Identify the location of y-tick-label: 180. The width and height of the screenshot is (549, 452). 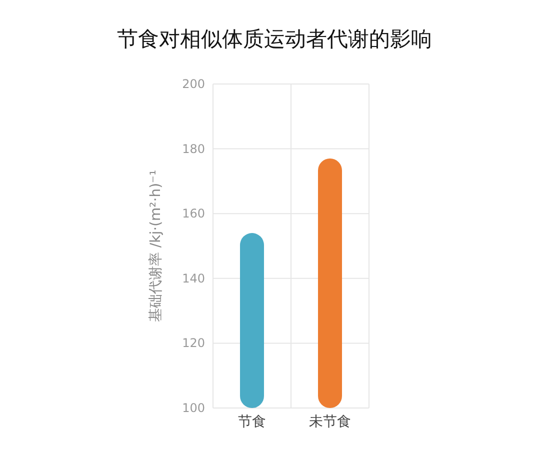
(193, 149).